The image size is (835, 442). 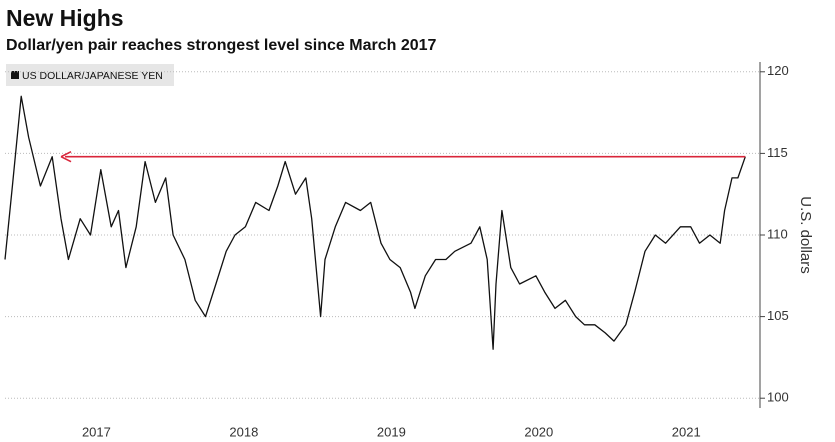 I want to click on x-tick-label: 2018, so click(x=243, y=431).